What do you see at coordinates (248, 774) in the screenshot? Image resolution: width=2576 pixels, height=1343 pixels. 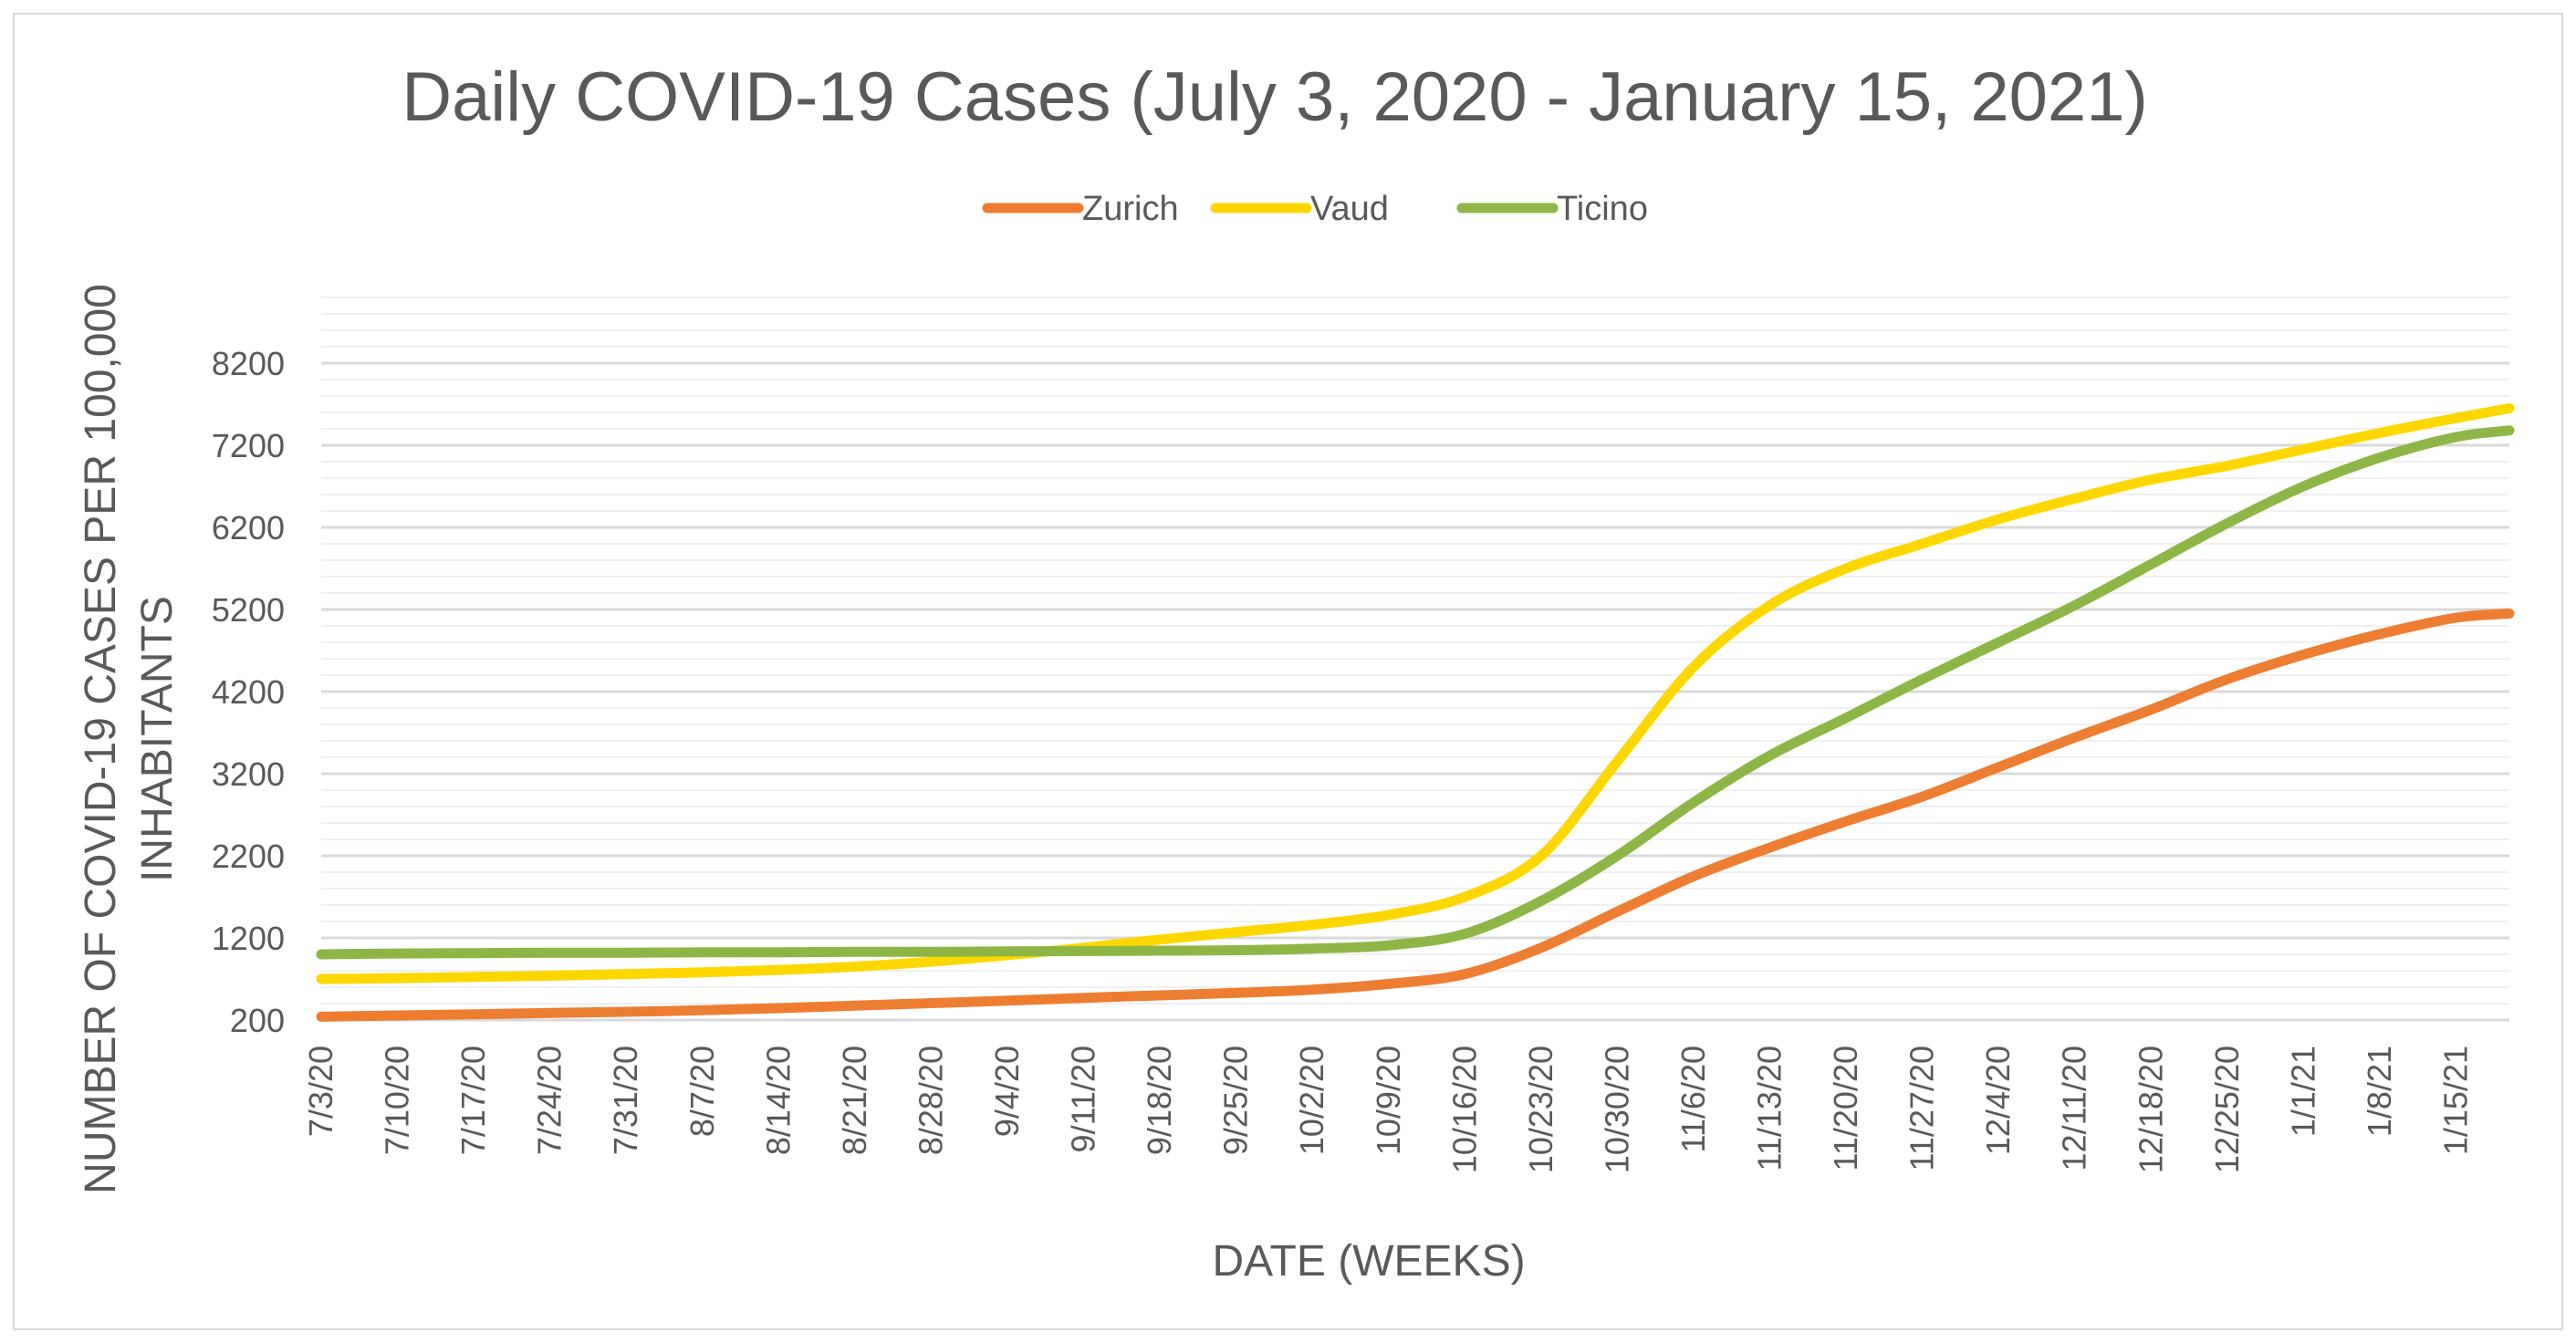 I see `y-tick-label: 3200` at bounding box center [248, 774].